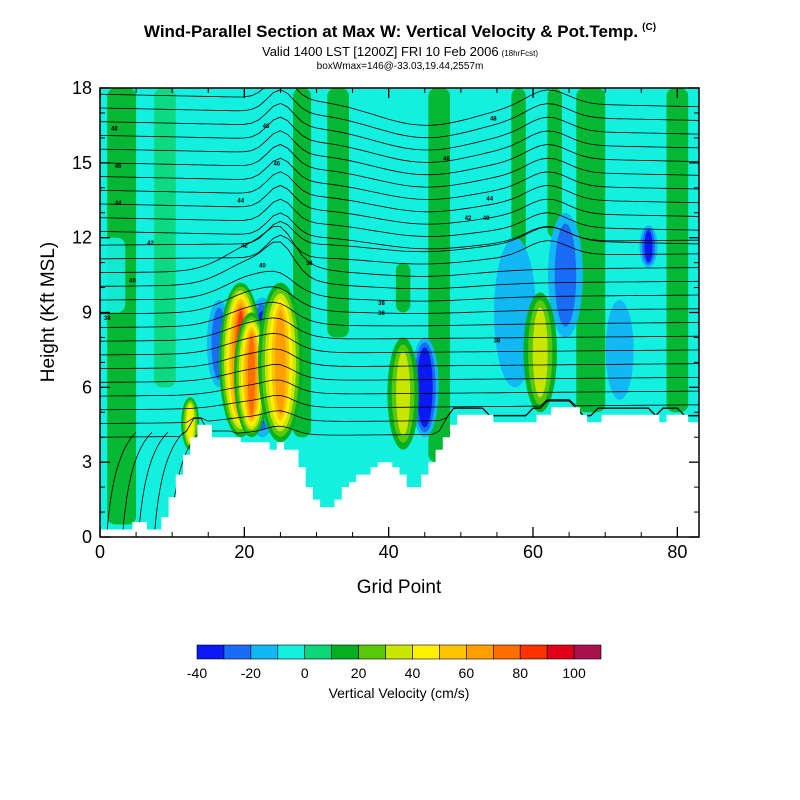  I want to click on contour-label-17: 42, so click(468, 219).